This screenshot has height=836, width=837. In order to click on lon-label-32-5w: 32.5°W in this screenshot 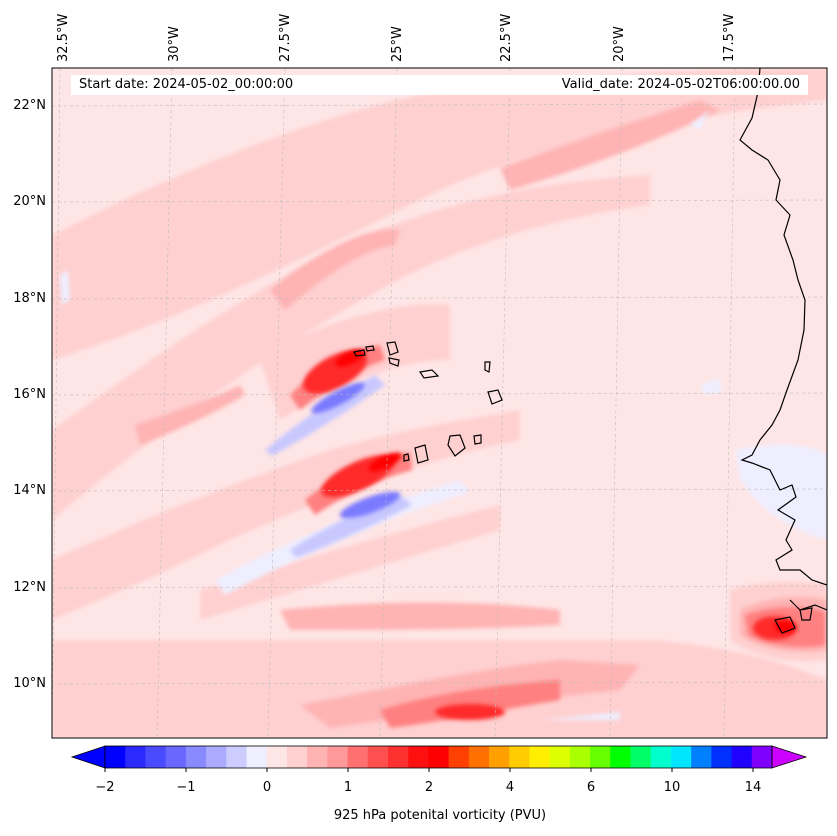, I will do `click(63, 37)`.